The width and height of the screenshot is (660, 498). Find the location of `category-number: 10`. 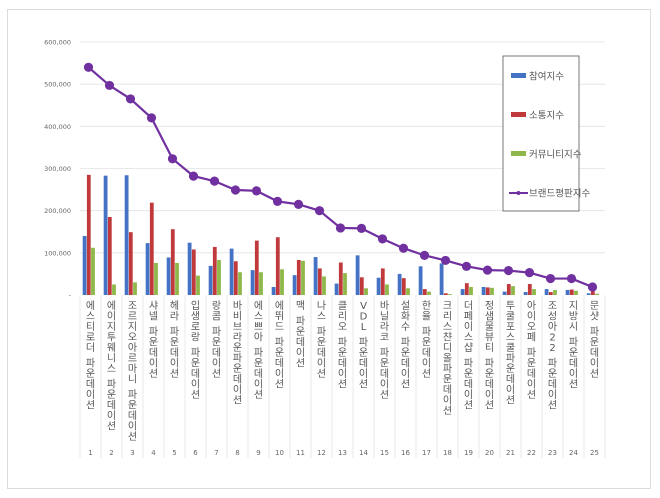

category-number: 10 is located at coordinates (279, 453).